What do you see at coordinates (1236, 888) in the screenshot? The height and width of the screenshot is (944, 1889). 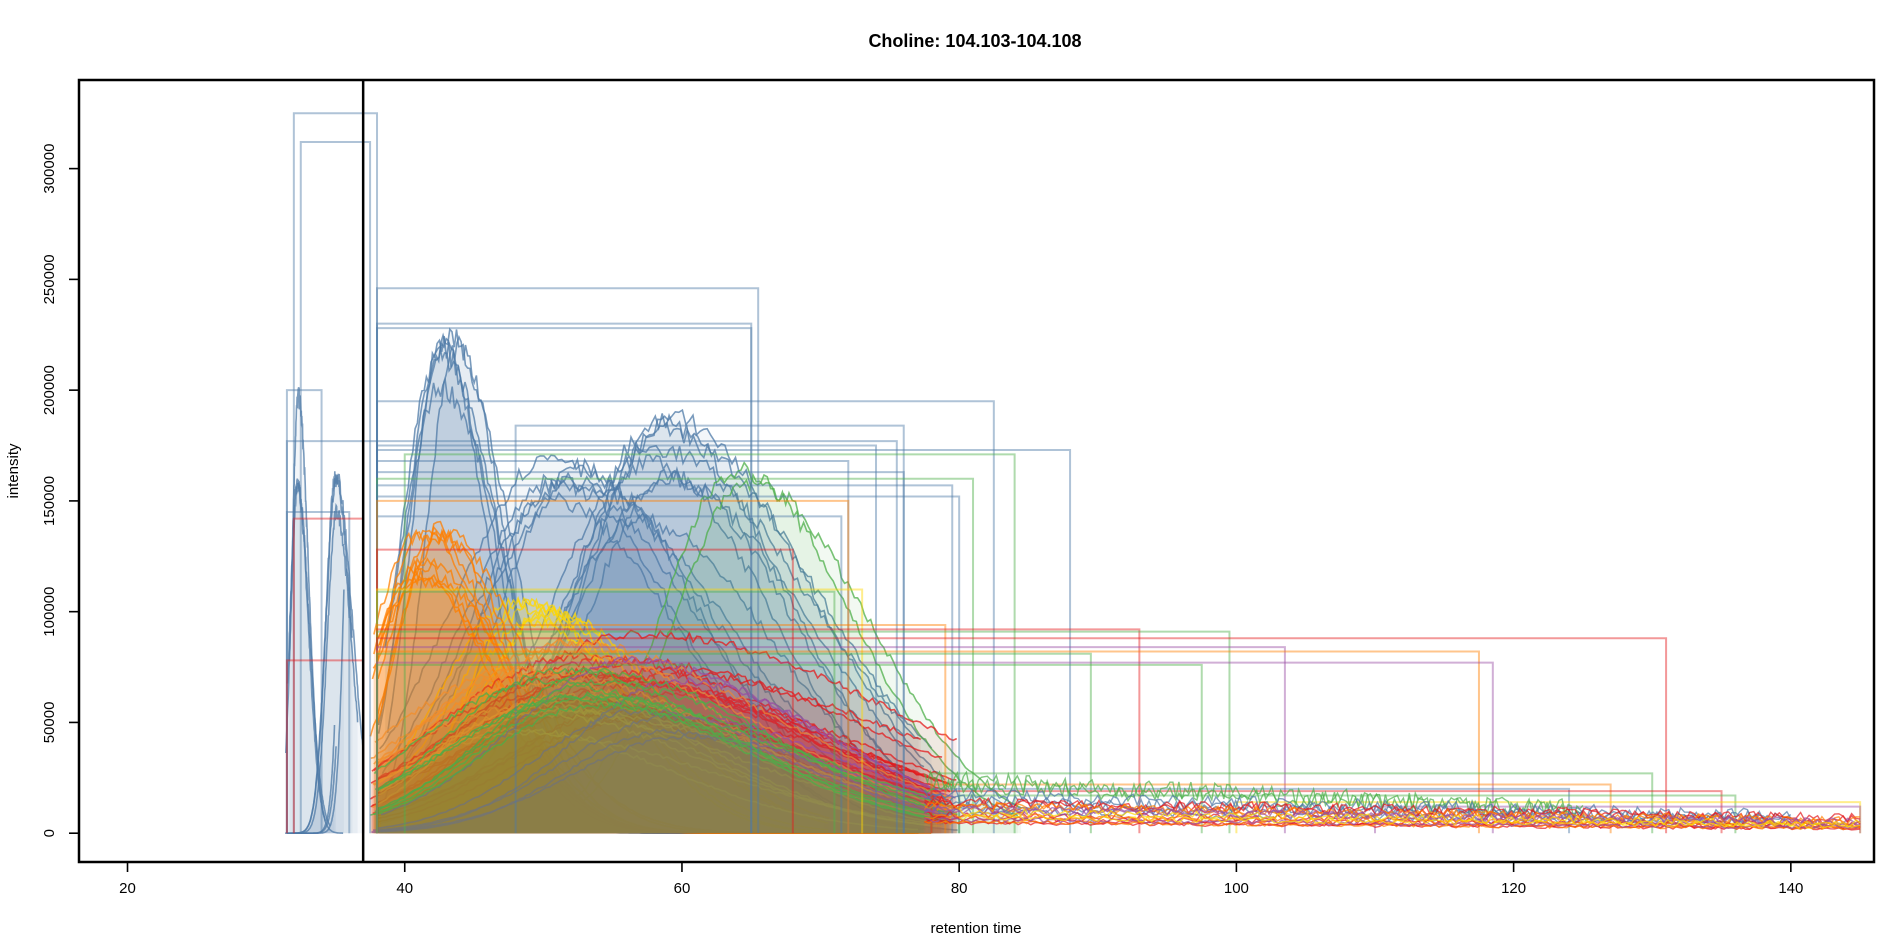 I see `x-tick-label: 100` at bounding box center [1236, 888].